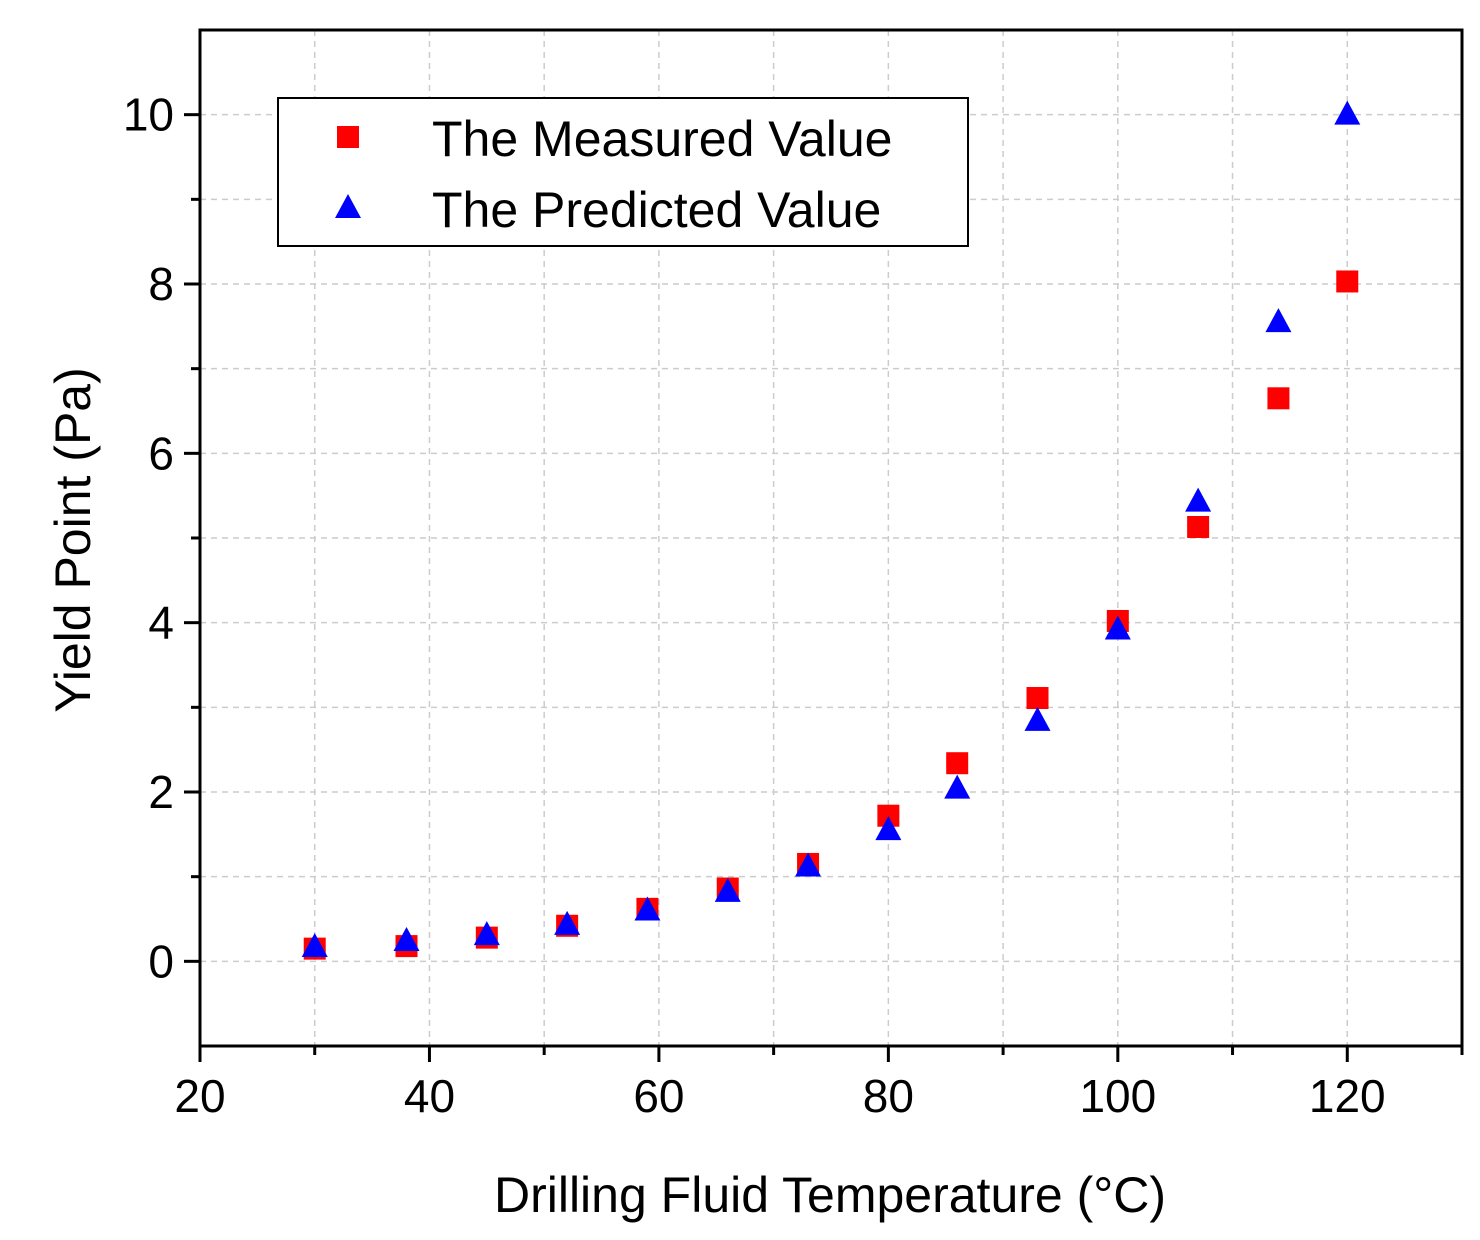 Image resolution: width=1480 pixels, height=1240 pixels. I want to click on y-tick-label: 0, so click(161, 961).